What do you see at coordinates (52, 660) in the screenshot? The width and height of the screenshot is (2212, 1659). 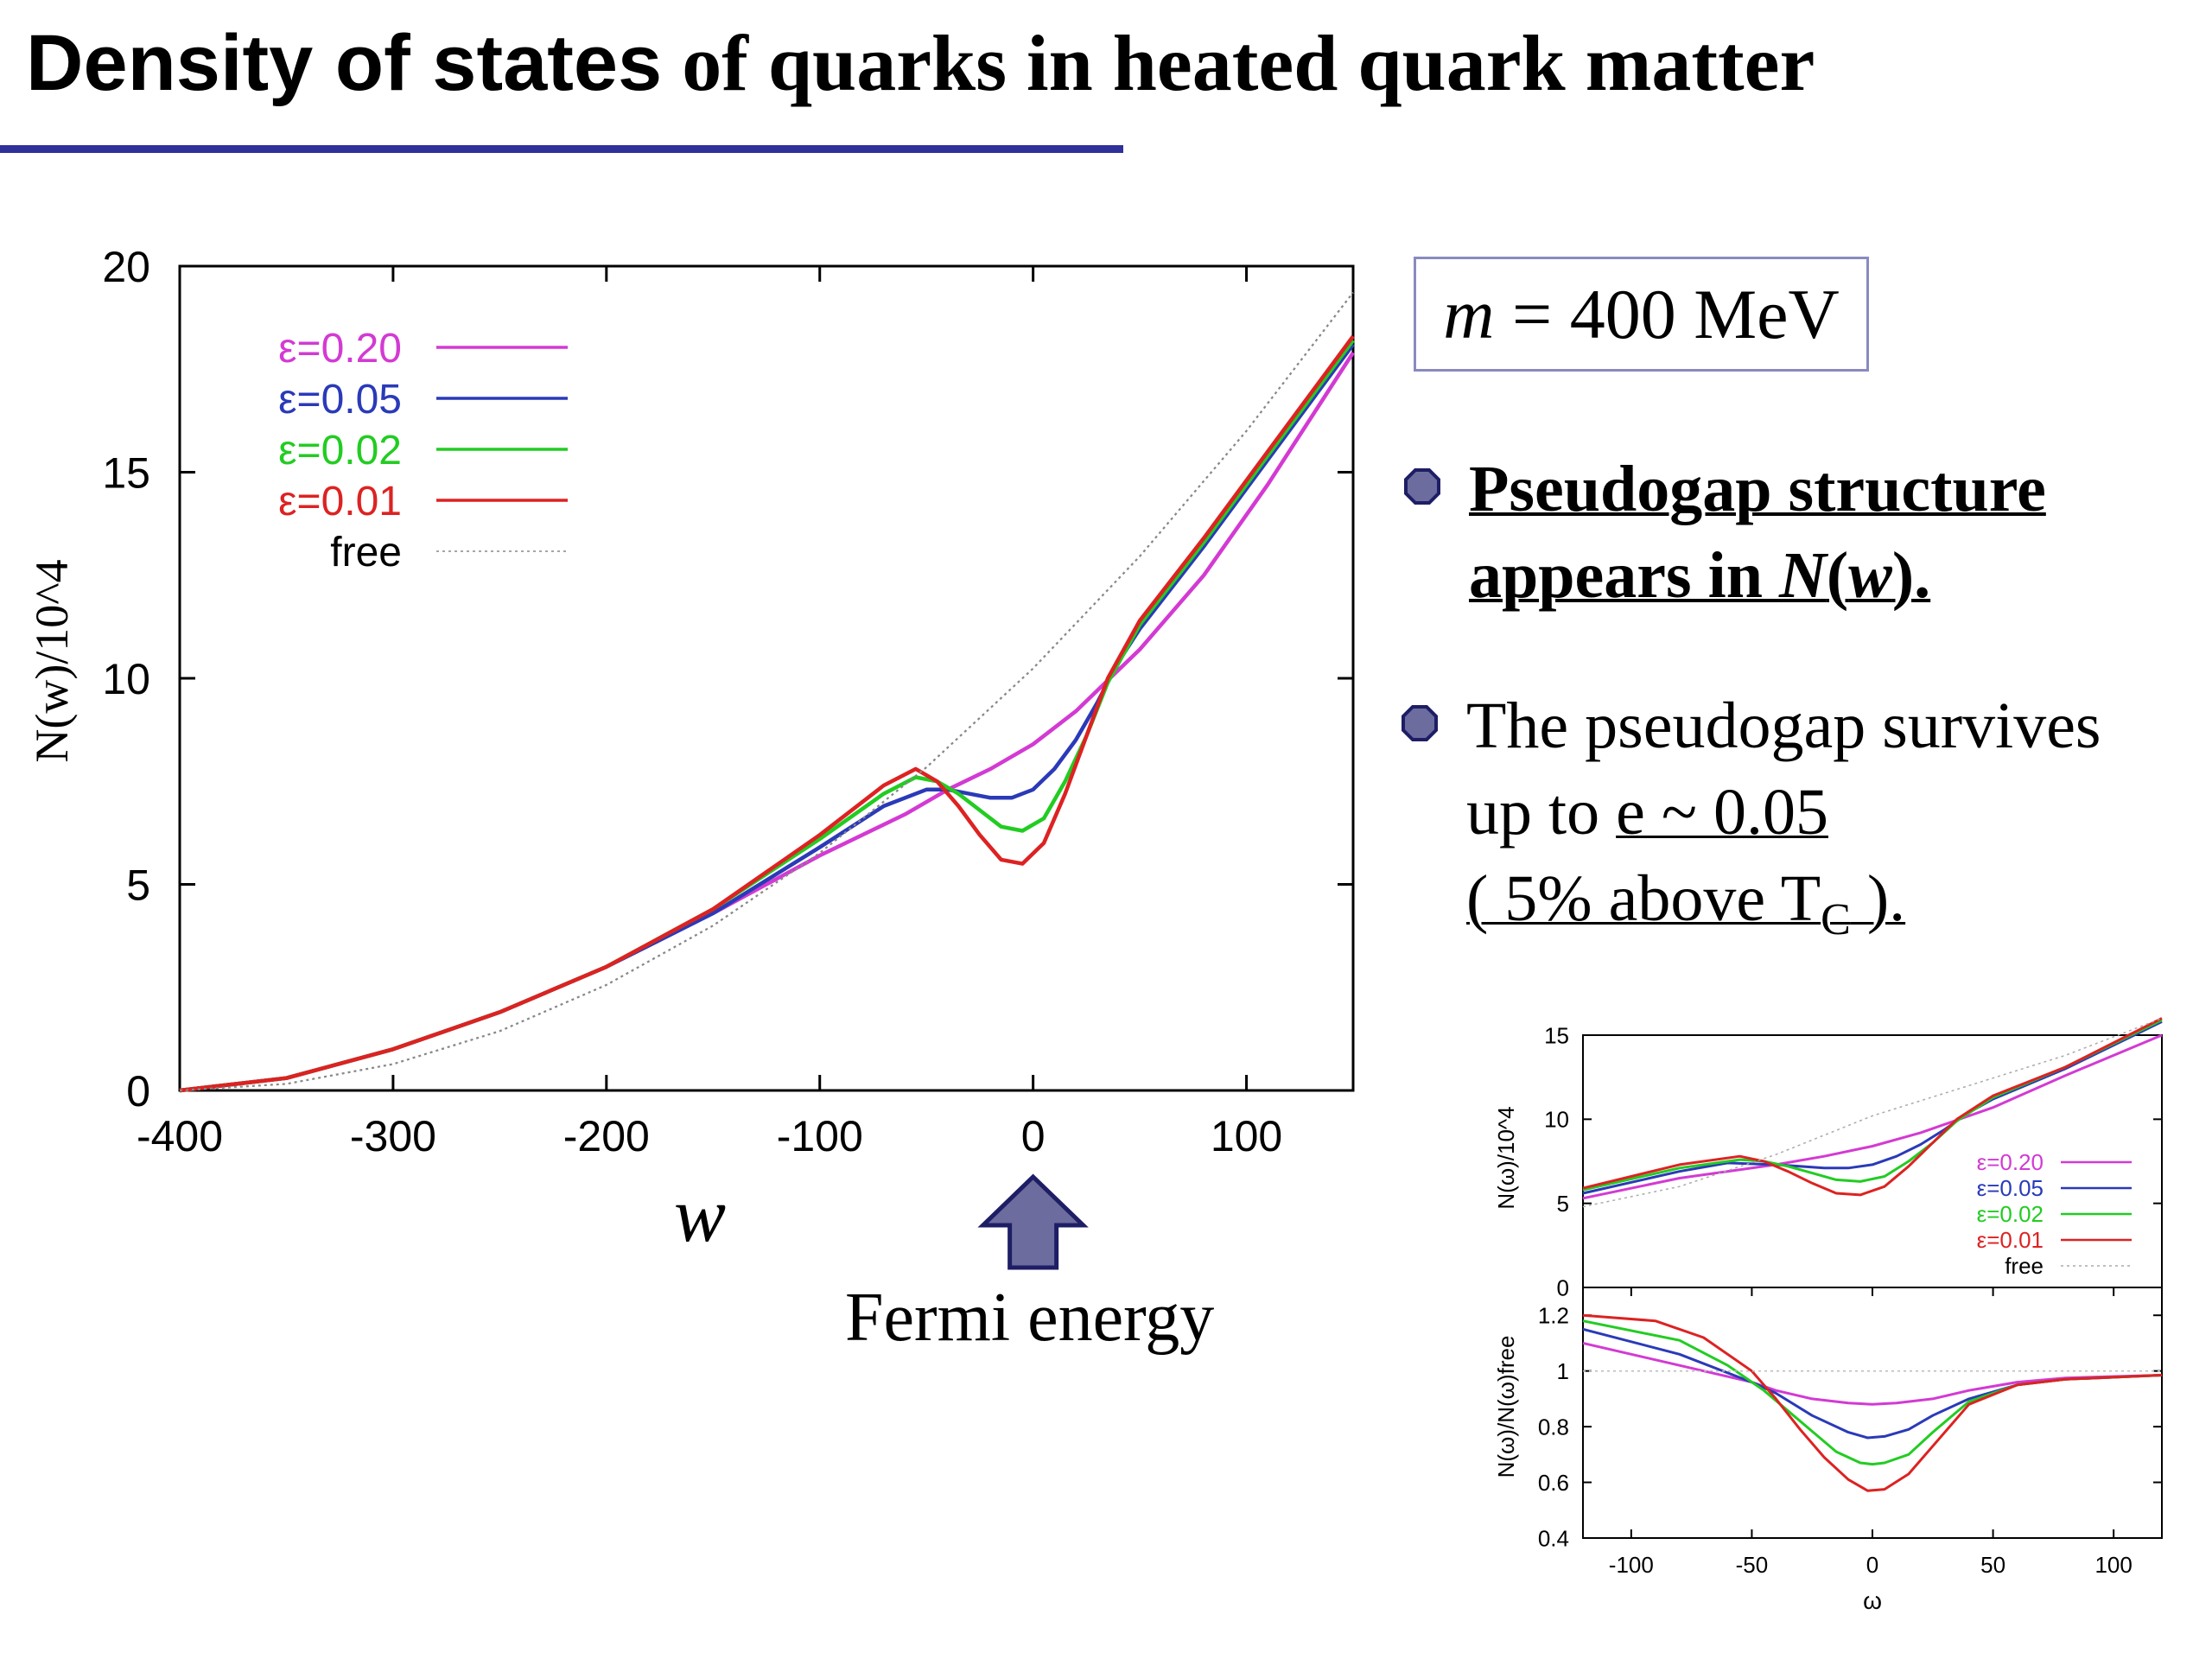 I see `main-y-axis-label: N(w)/10^4` at bounding box center [52, 660].